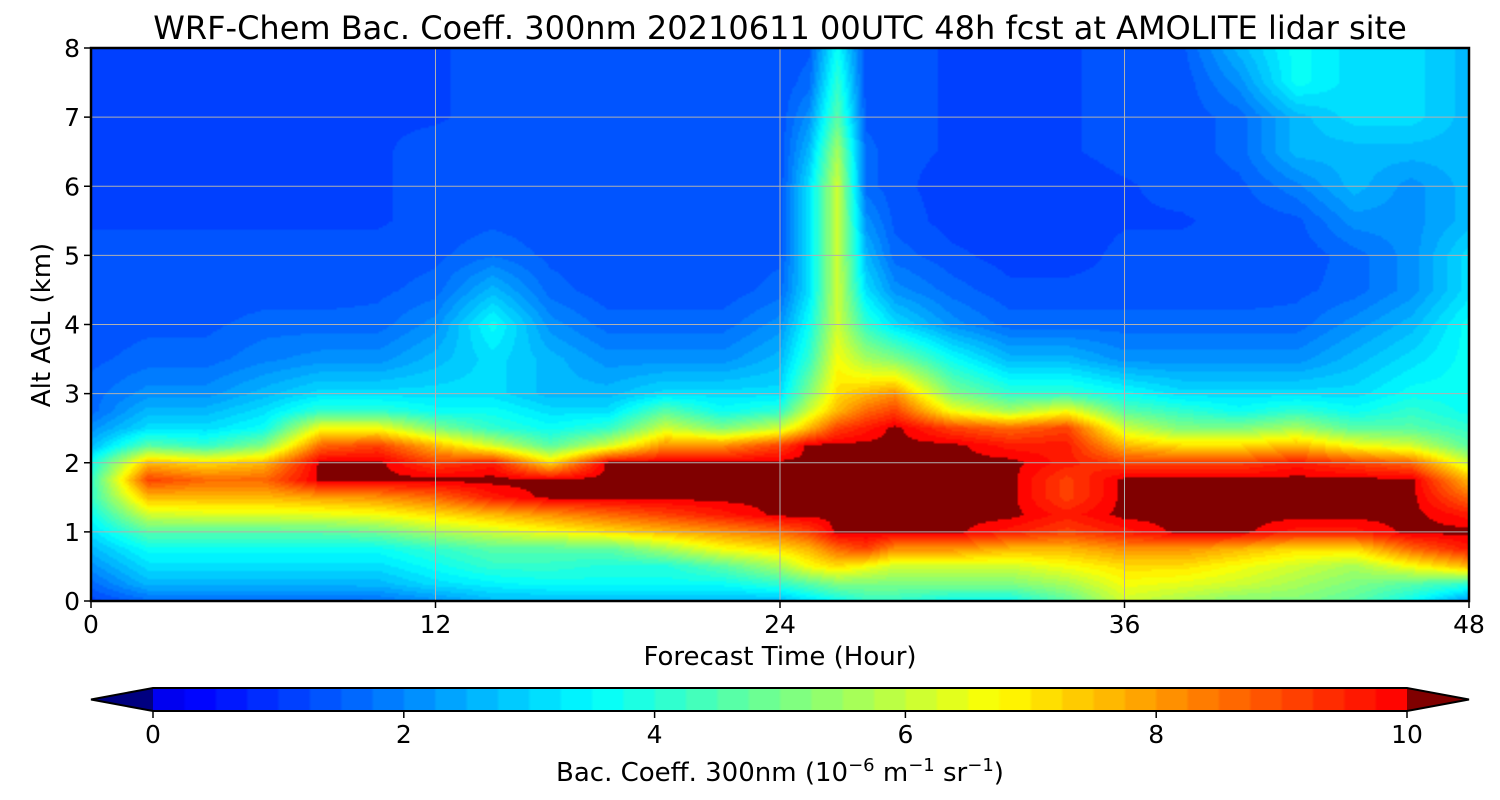 The width and height of the screenshot is (1500, 800). What do you see at coordinates (72, 186) in the screenshot?
I see `y-tick-label: 6` at bounding box center [72, 186].